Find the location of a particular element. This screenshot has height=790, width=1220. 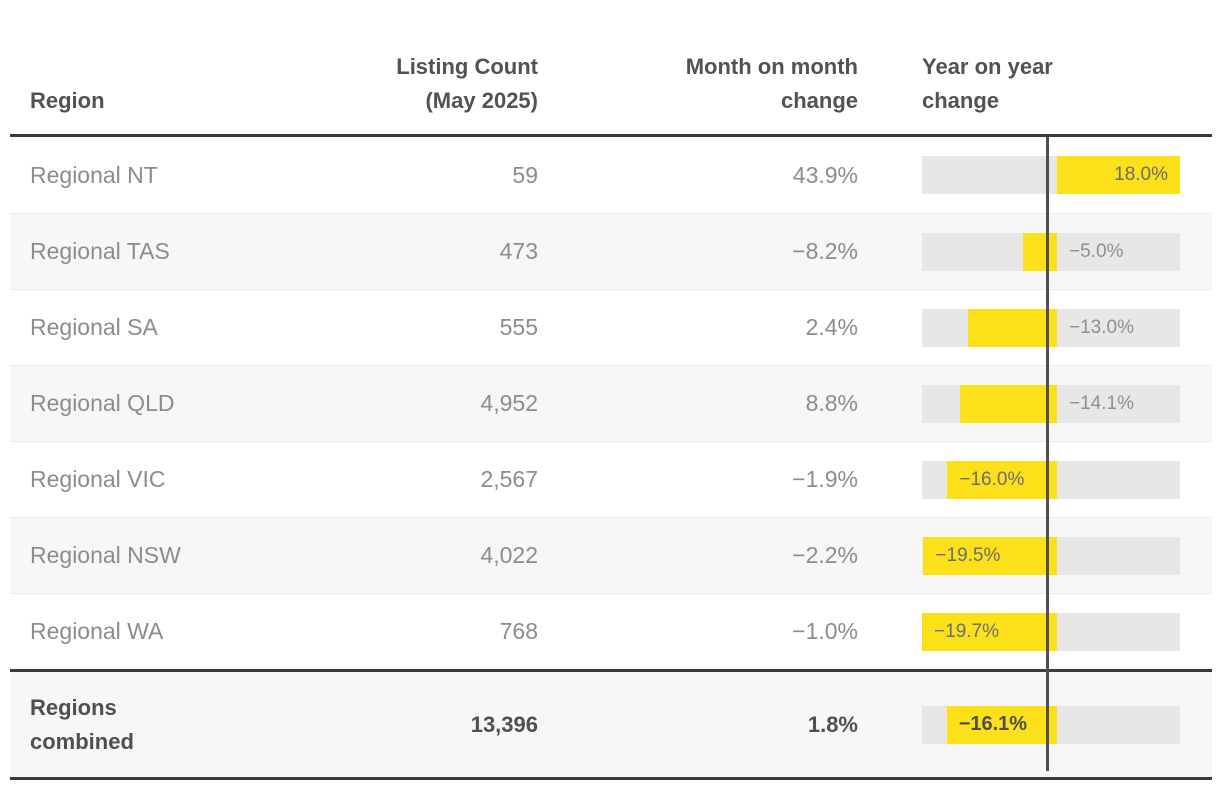

yoy-bar-cell: −19.7% is located at coordinates (1051, 631).